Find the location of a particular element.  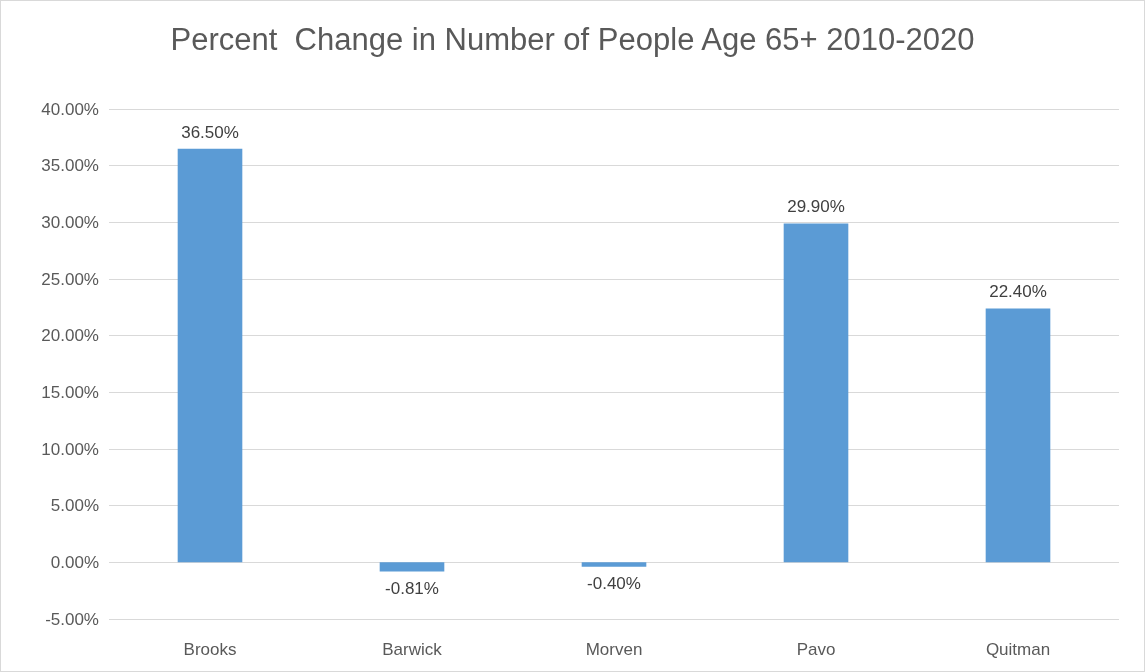

y-tick-label: 15.00% is located at coordinates (70, 392).